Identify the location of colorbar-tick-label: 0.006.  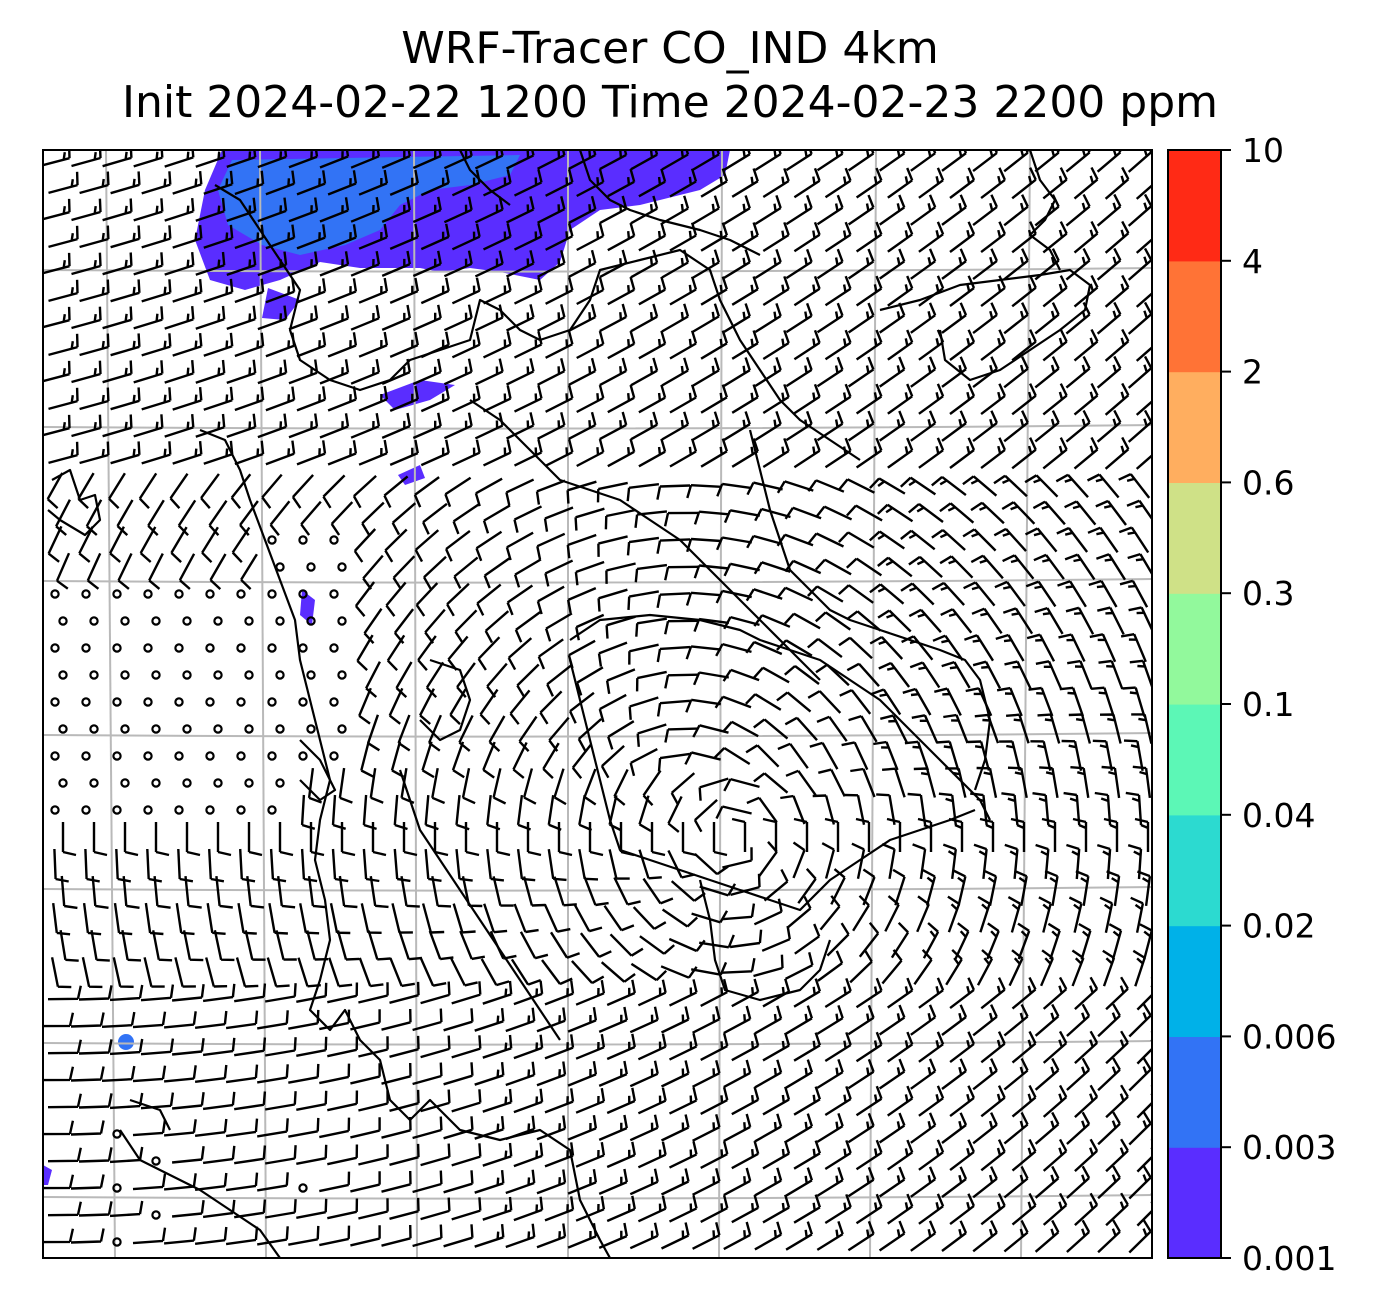
(1289, 1036).